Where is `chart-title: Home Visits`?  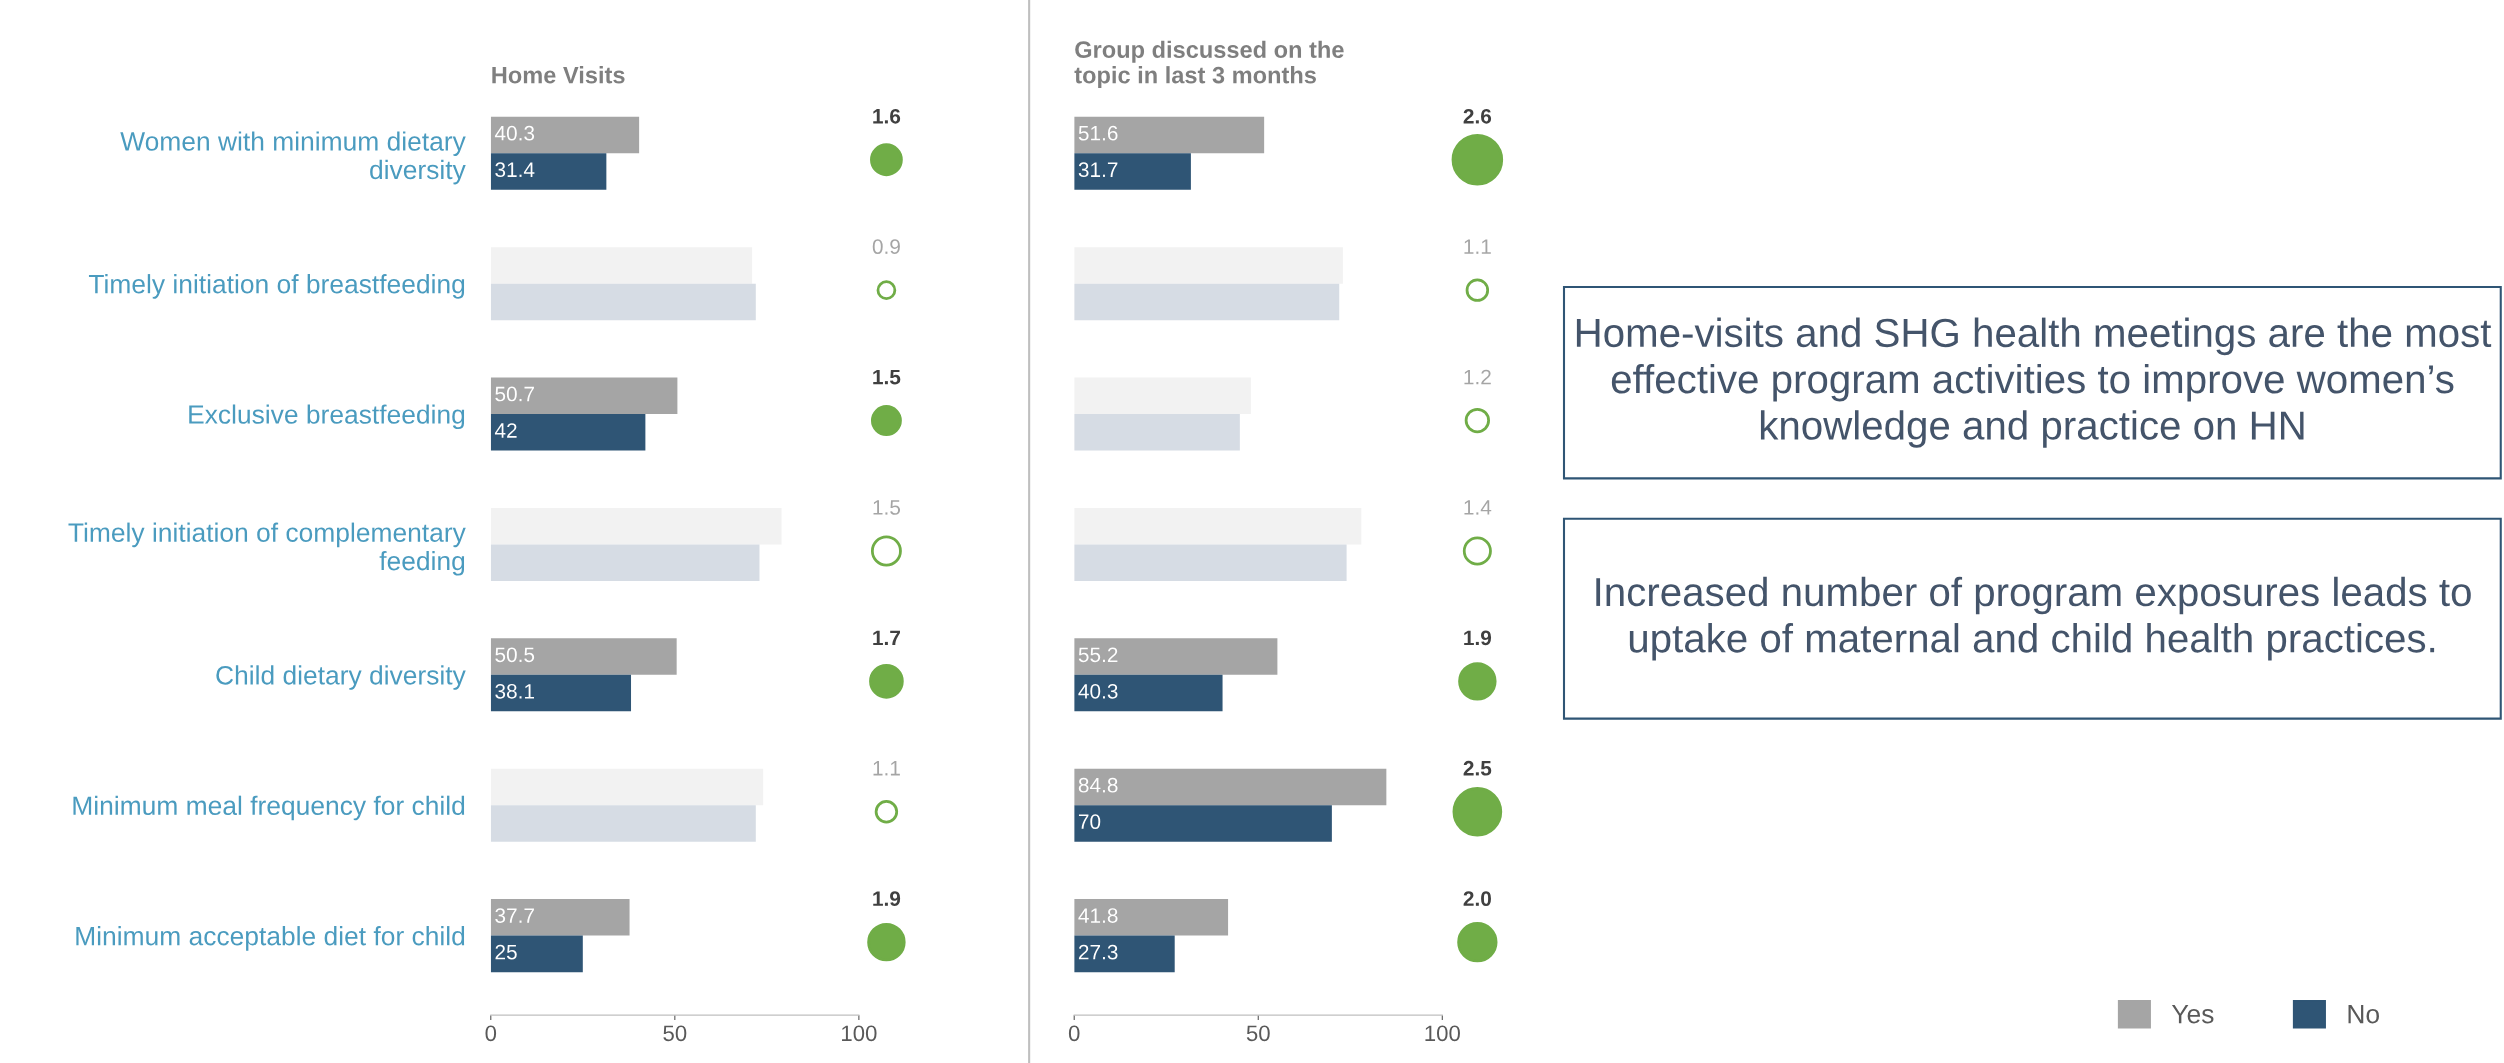 chart-title: Home Visits is located at coordinates (558, 75).